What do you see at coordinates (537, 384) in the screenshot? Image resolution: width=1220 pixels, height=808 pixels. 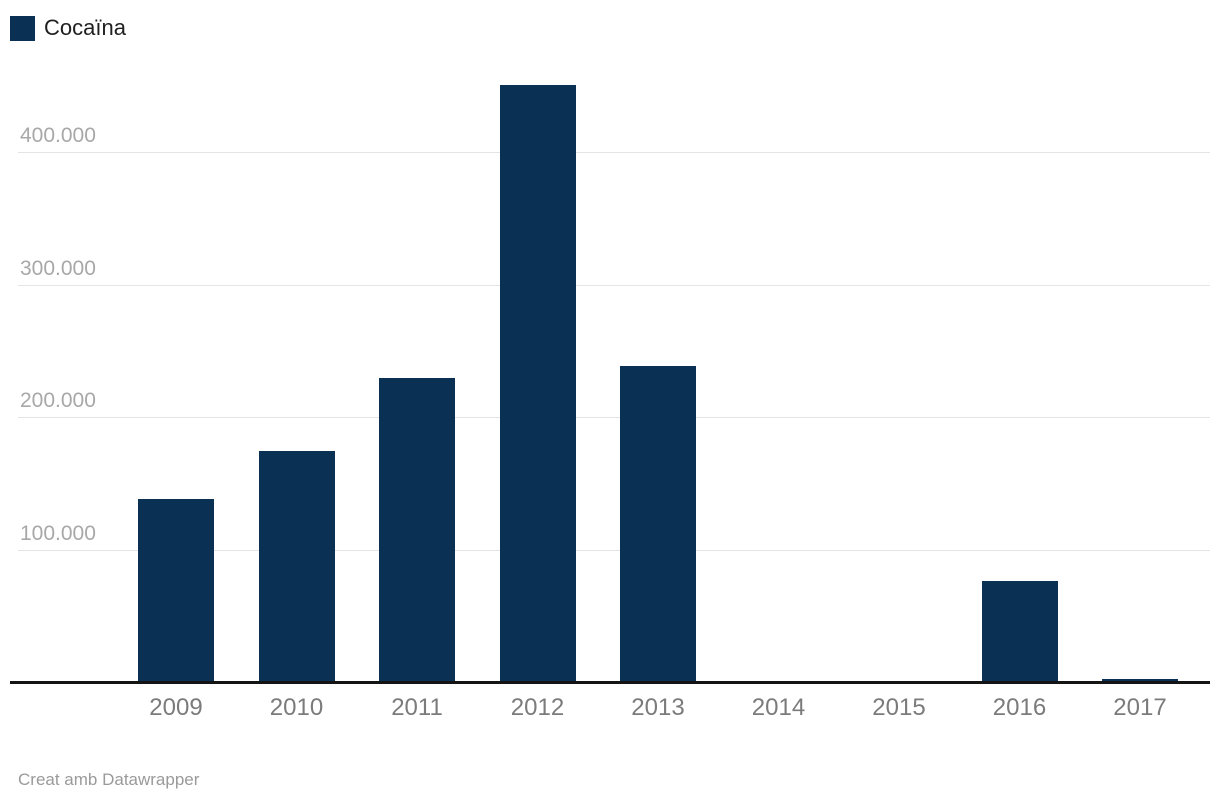 I see `bar-2012` at bounding box center [537, 384].